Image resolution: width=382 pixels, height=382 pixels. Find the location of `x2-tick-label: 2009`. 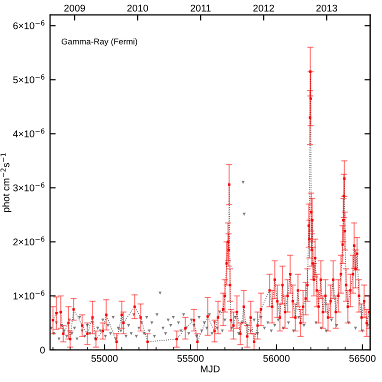

x2-tick-label: 2009 is located at coordinates (74, 8).